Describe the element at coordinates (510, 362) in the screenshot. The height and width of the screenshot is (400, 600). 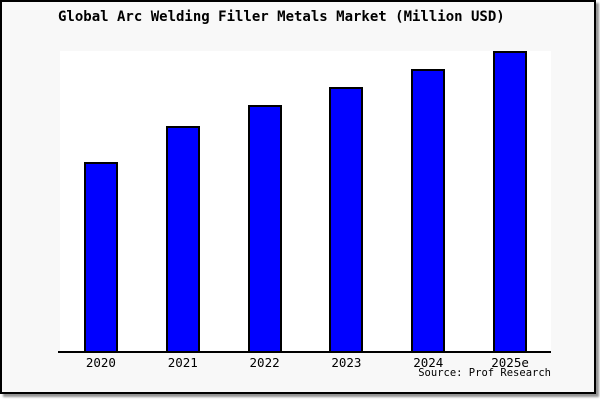
I see `x-tick-label-2025e: 2025e` at that location.